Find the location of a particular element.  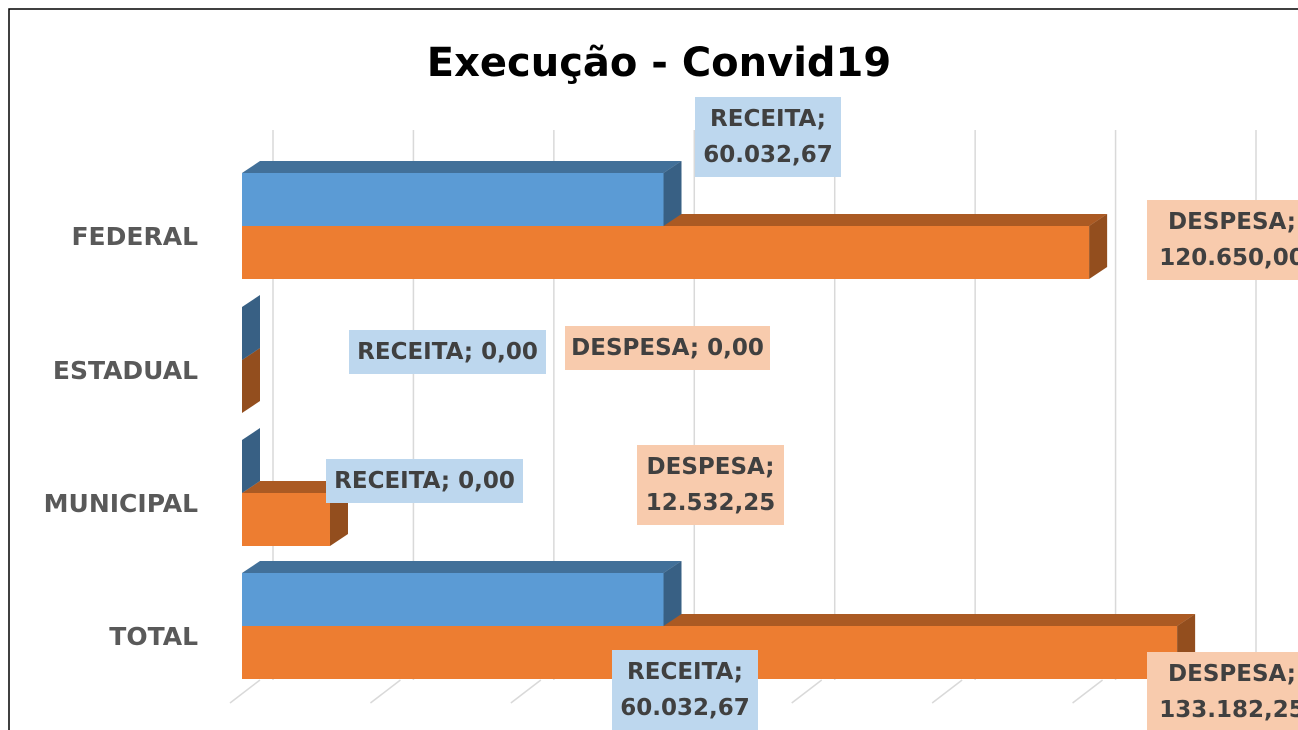

data-label: DESPESA; 133.182,25 is located at coordinates (1222, 691).